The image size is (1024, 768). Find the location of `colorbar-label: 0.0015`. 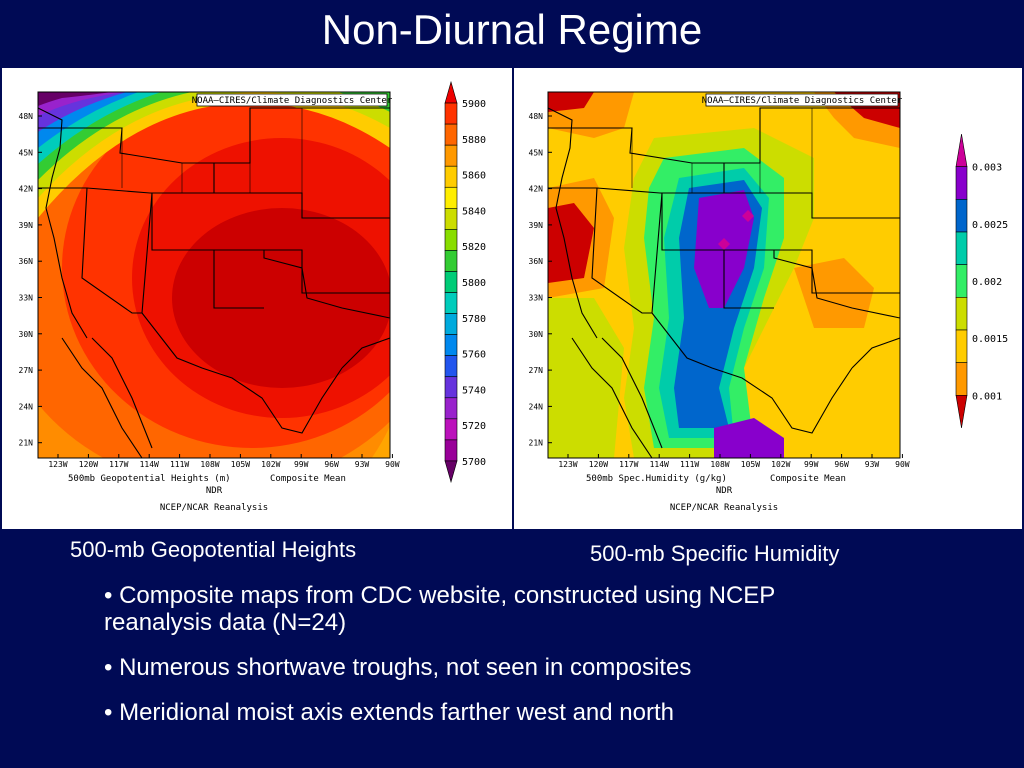

colorbar-label: 0.0015 is located at coordinates (990, 339).